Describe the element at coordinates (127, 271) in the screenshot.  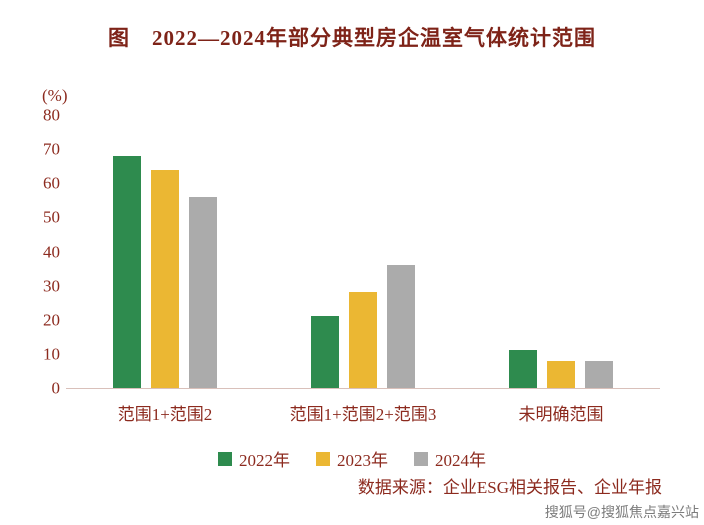
I see `bar-2022年-范围1+范围2` at that location.